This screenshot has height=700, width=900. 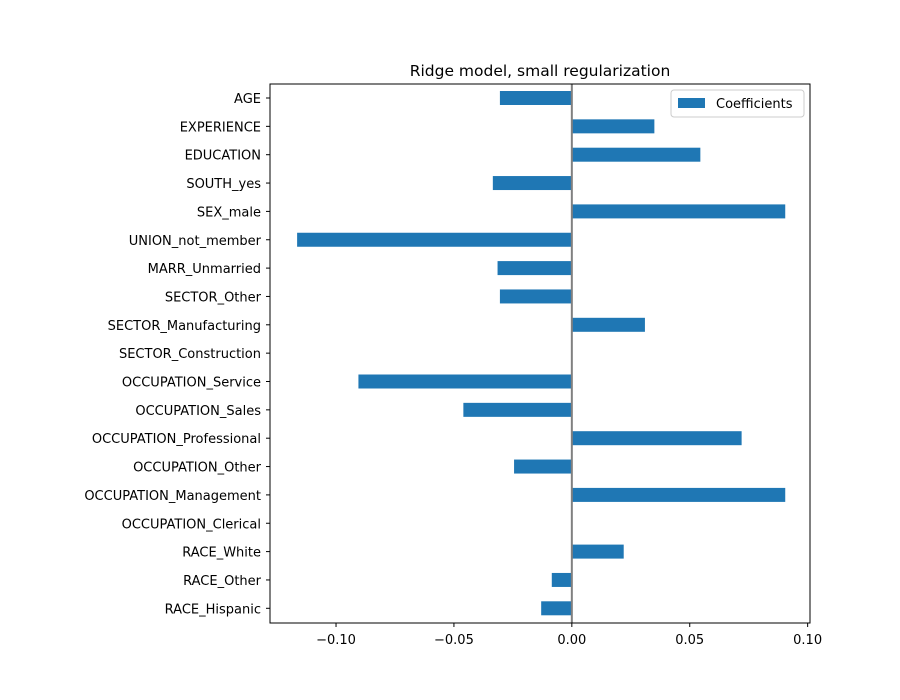 I want to click on bar-occupation-sales, so click(x=517, y=409).